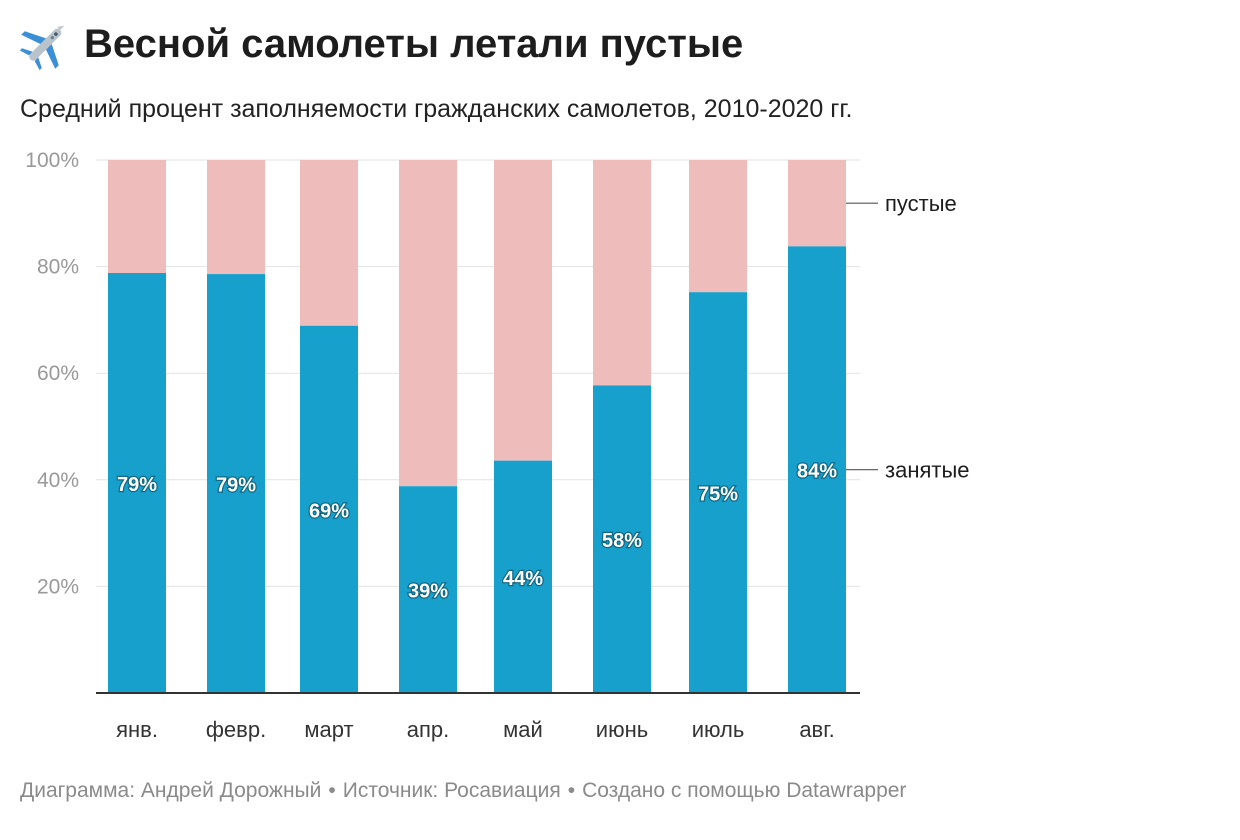  I want to click on title-row: Весной самолеты летали пустые, so click(381, 44).